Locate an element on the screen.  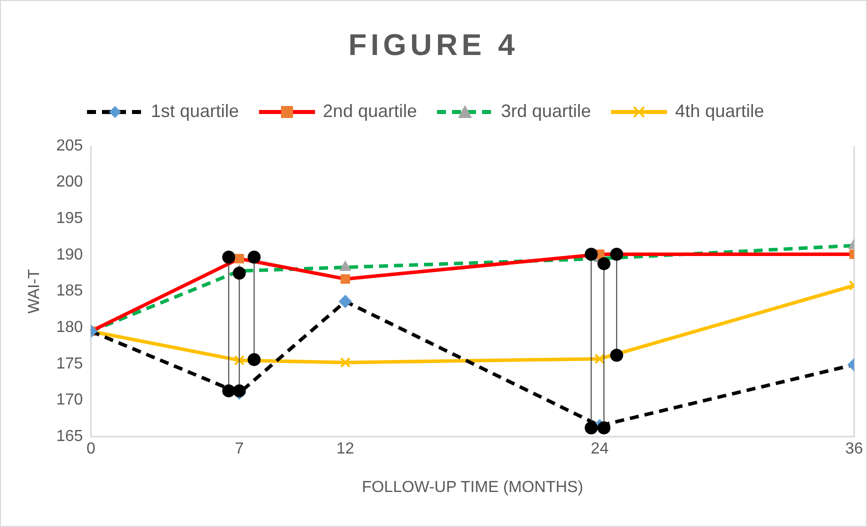
x-axis-title: FOLLOW-UP TIME (MONTHS) is located at coordinates (473, 487).